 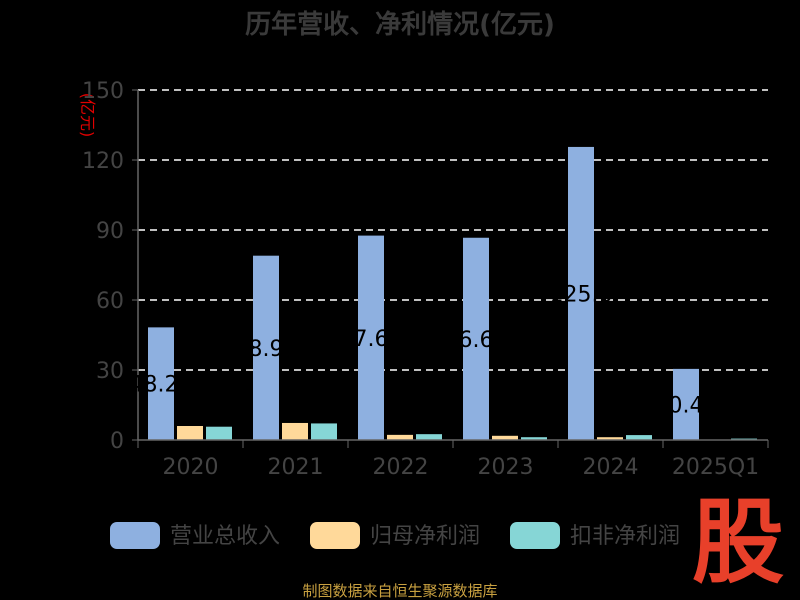 What do you see at coordinates (296, 467) in the screenshot?
I see `x-tick-label: 2021` at bounding box center [296, 467].